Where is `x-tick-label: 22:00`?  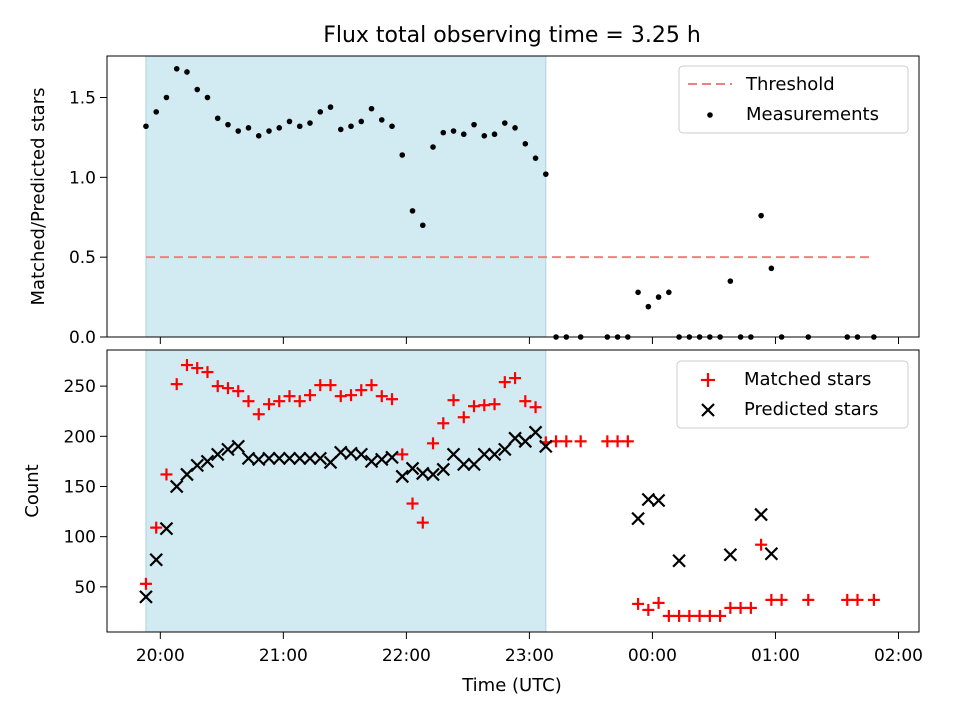 x-tick-label: 22:00 is located at coordinates (406, 656).